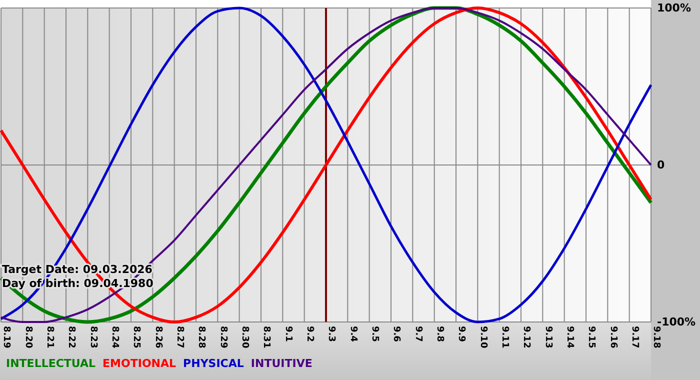  I want to click on x-tick-label: 9.8, so click(439, 334).